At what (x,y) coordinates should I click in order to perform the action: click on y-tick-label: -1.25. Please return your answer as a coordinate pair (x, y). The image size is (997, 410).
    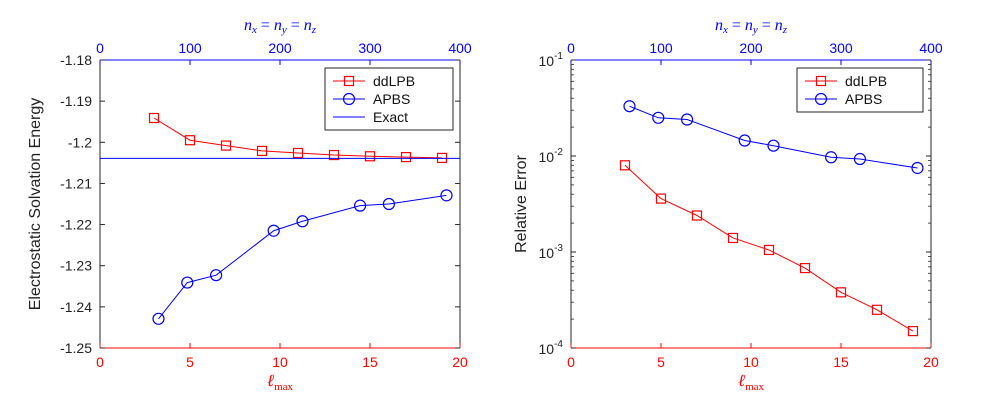
    Looking at the image, I should click on (76, 348).